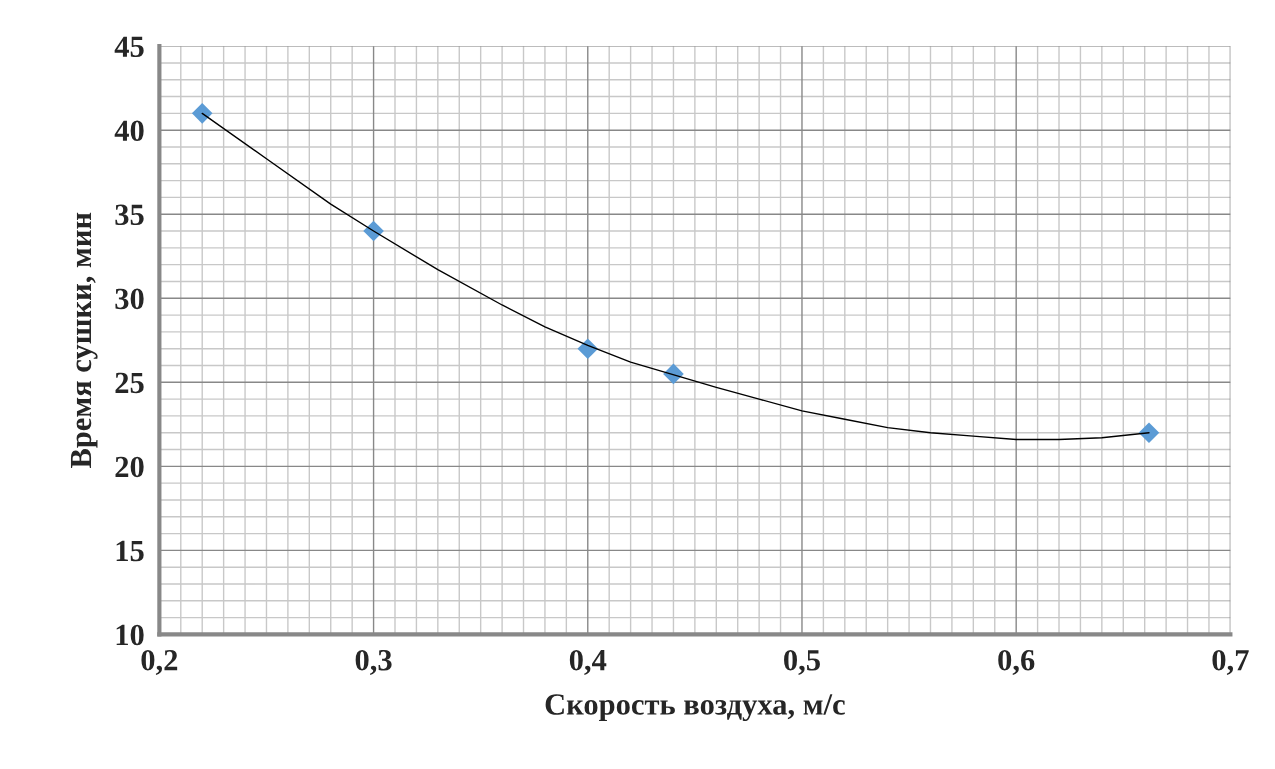 This screenshot has height=769, width=1275. I want to click on x-tick-label: 0,3, so click(373, 662).